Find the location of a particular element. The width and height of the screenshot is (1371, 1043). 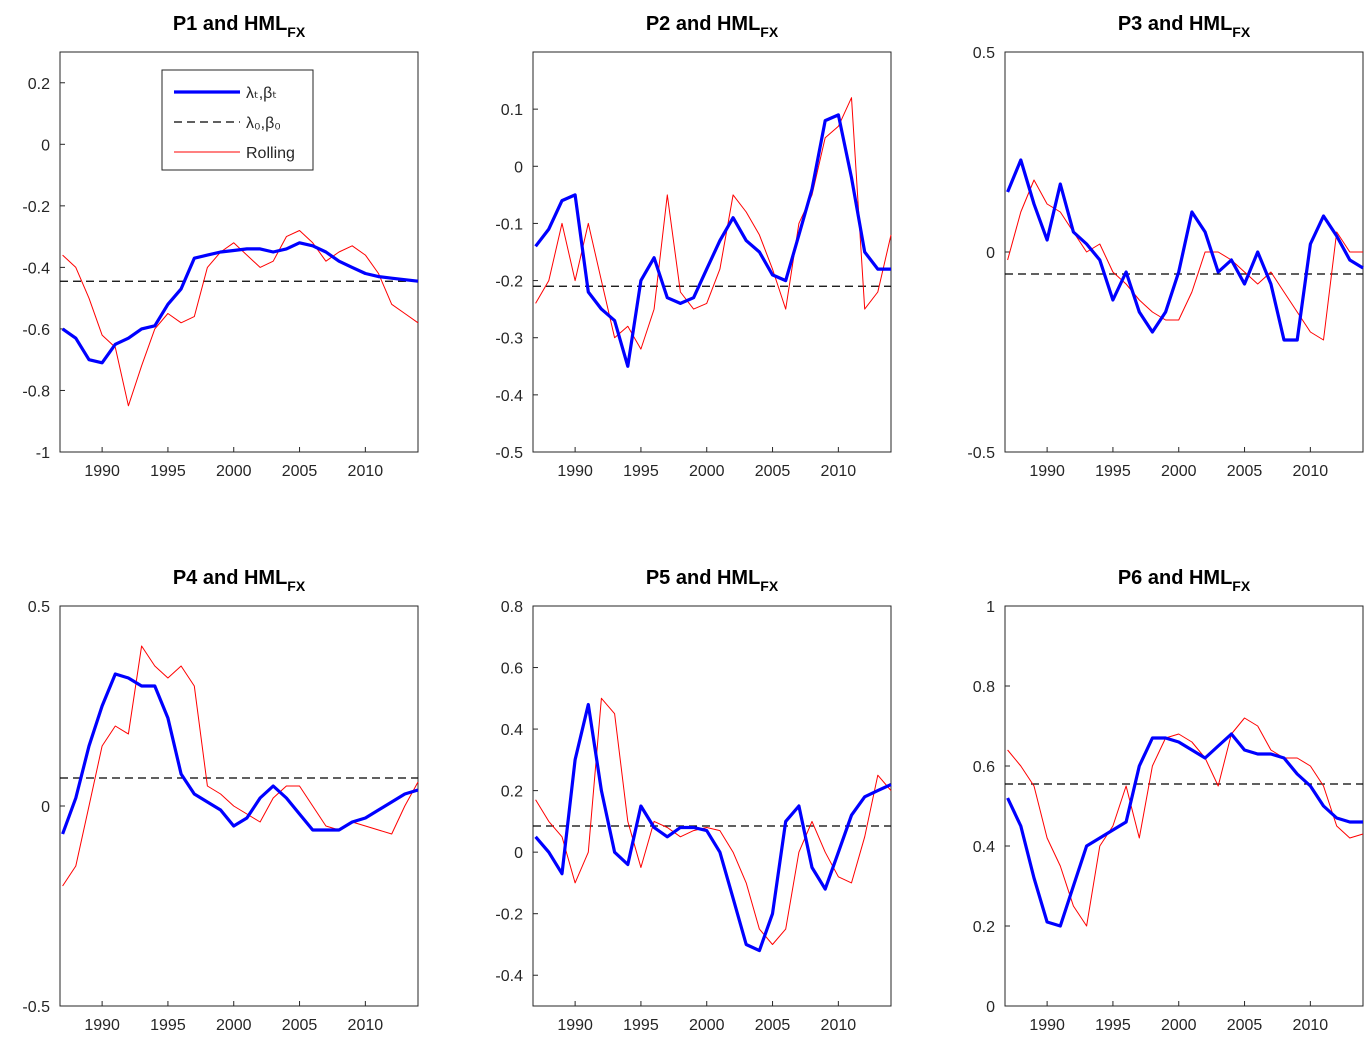

chart-title: P1 and HMLFX is located at coordinates (239, 26).